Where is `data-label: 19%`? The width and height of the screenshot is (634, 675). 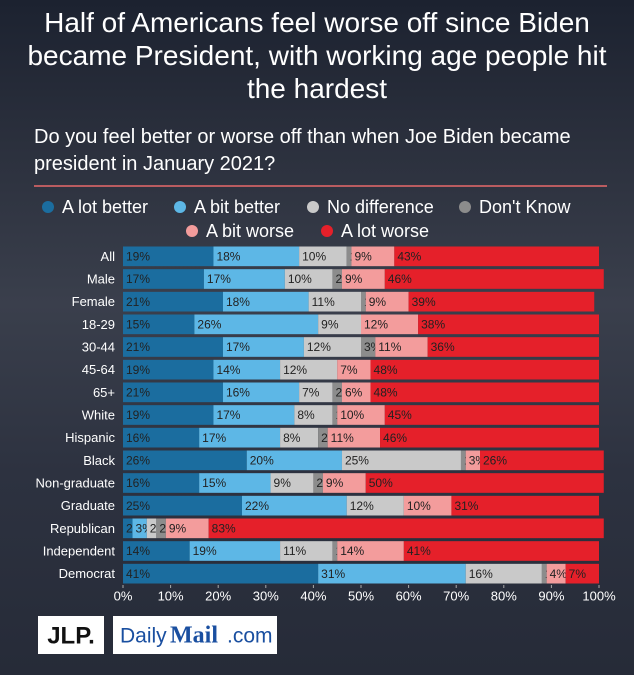 data-label: 19% is located at coordinates (138, 257).